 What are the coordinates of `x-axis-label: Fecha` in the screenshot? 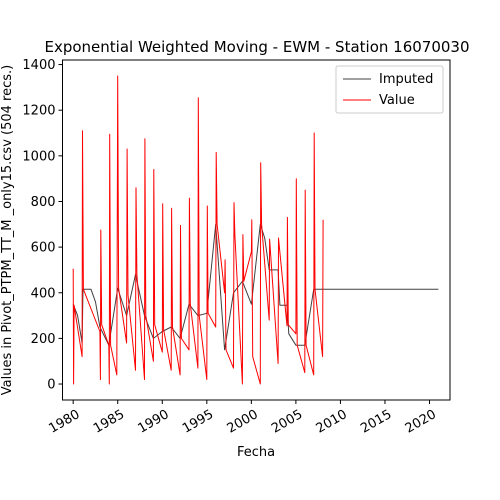 It's located at (256, 452).